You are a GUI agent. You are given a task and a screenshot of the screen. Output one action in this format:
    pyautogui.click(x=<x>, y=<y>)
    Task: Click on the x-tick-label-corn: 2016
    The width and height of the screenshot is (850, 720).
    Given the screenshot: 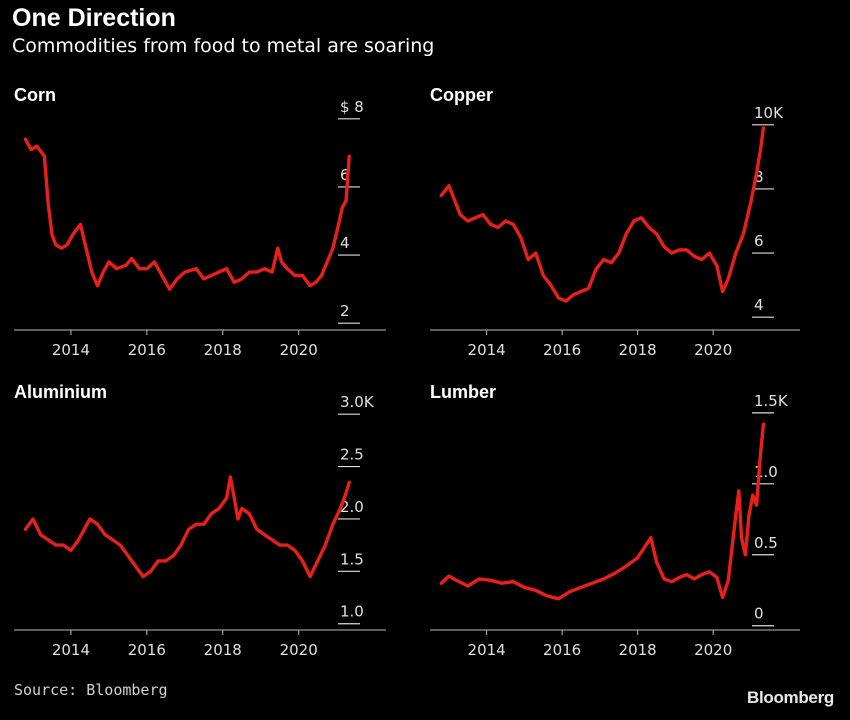 What is the action you would take?
    pyautogui.click(x=147, y=350)
    